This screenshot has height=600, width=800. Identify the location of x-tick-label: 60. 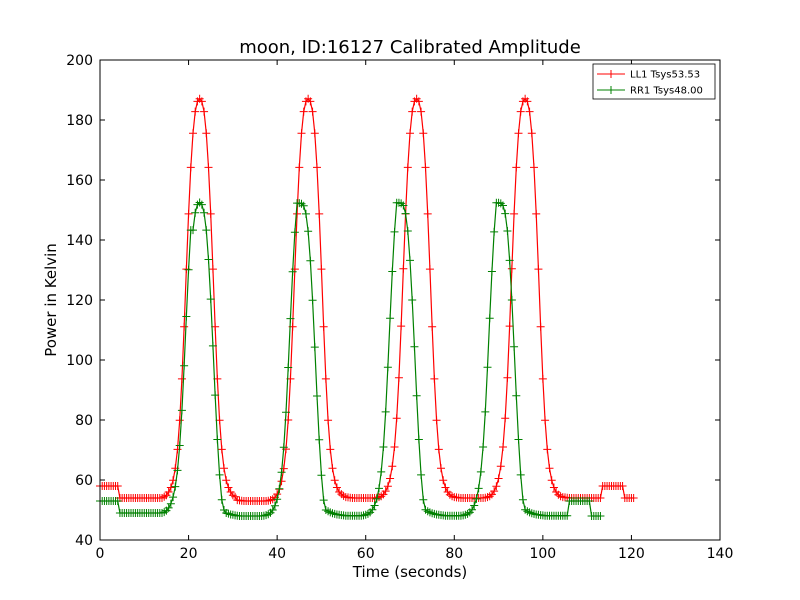
(366, 554).